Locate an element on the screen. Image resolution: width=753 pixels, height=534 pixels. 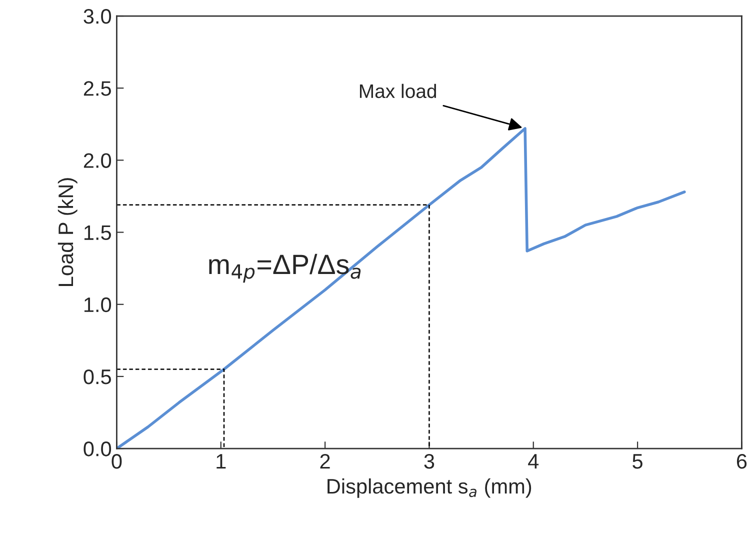
x-tick-label: 4 is located at coordinates (533, 461).